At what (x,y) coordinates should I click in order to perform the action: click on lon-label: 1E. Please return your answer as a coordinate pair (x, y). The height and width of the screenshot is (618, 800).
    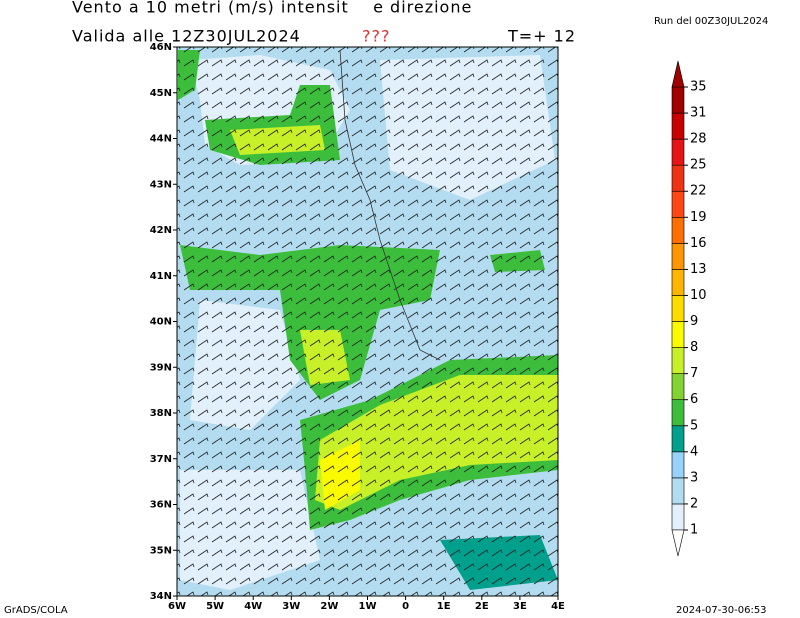
    Looking at the image, I should click on (444, 606).